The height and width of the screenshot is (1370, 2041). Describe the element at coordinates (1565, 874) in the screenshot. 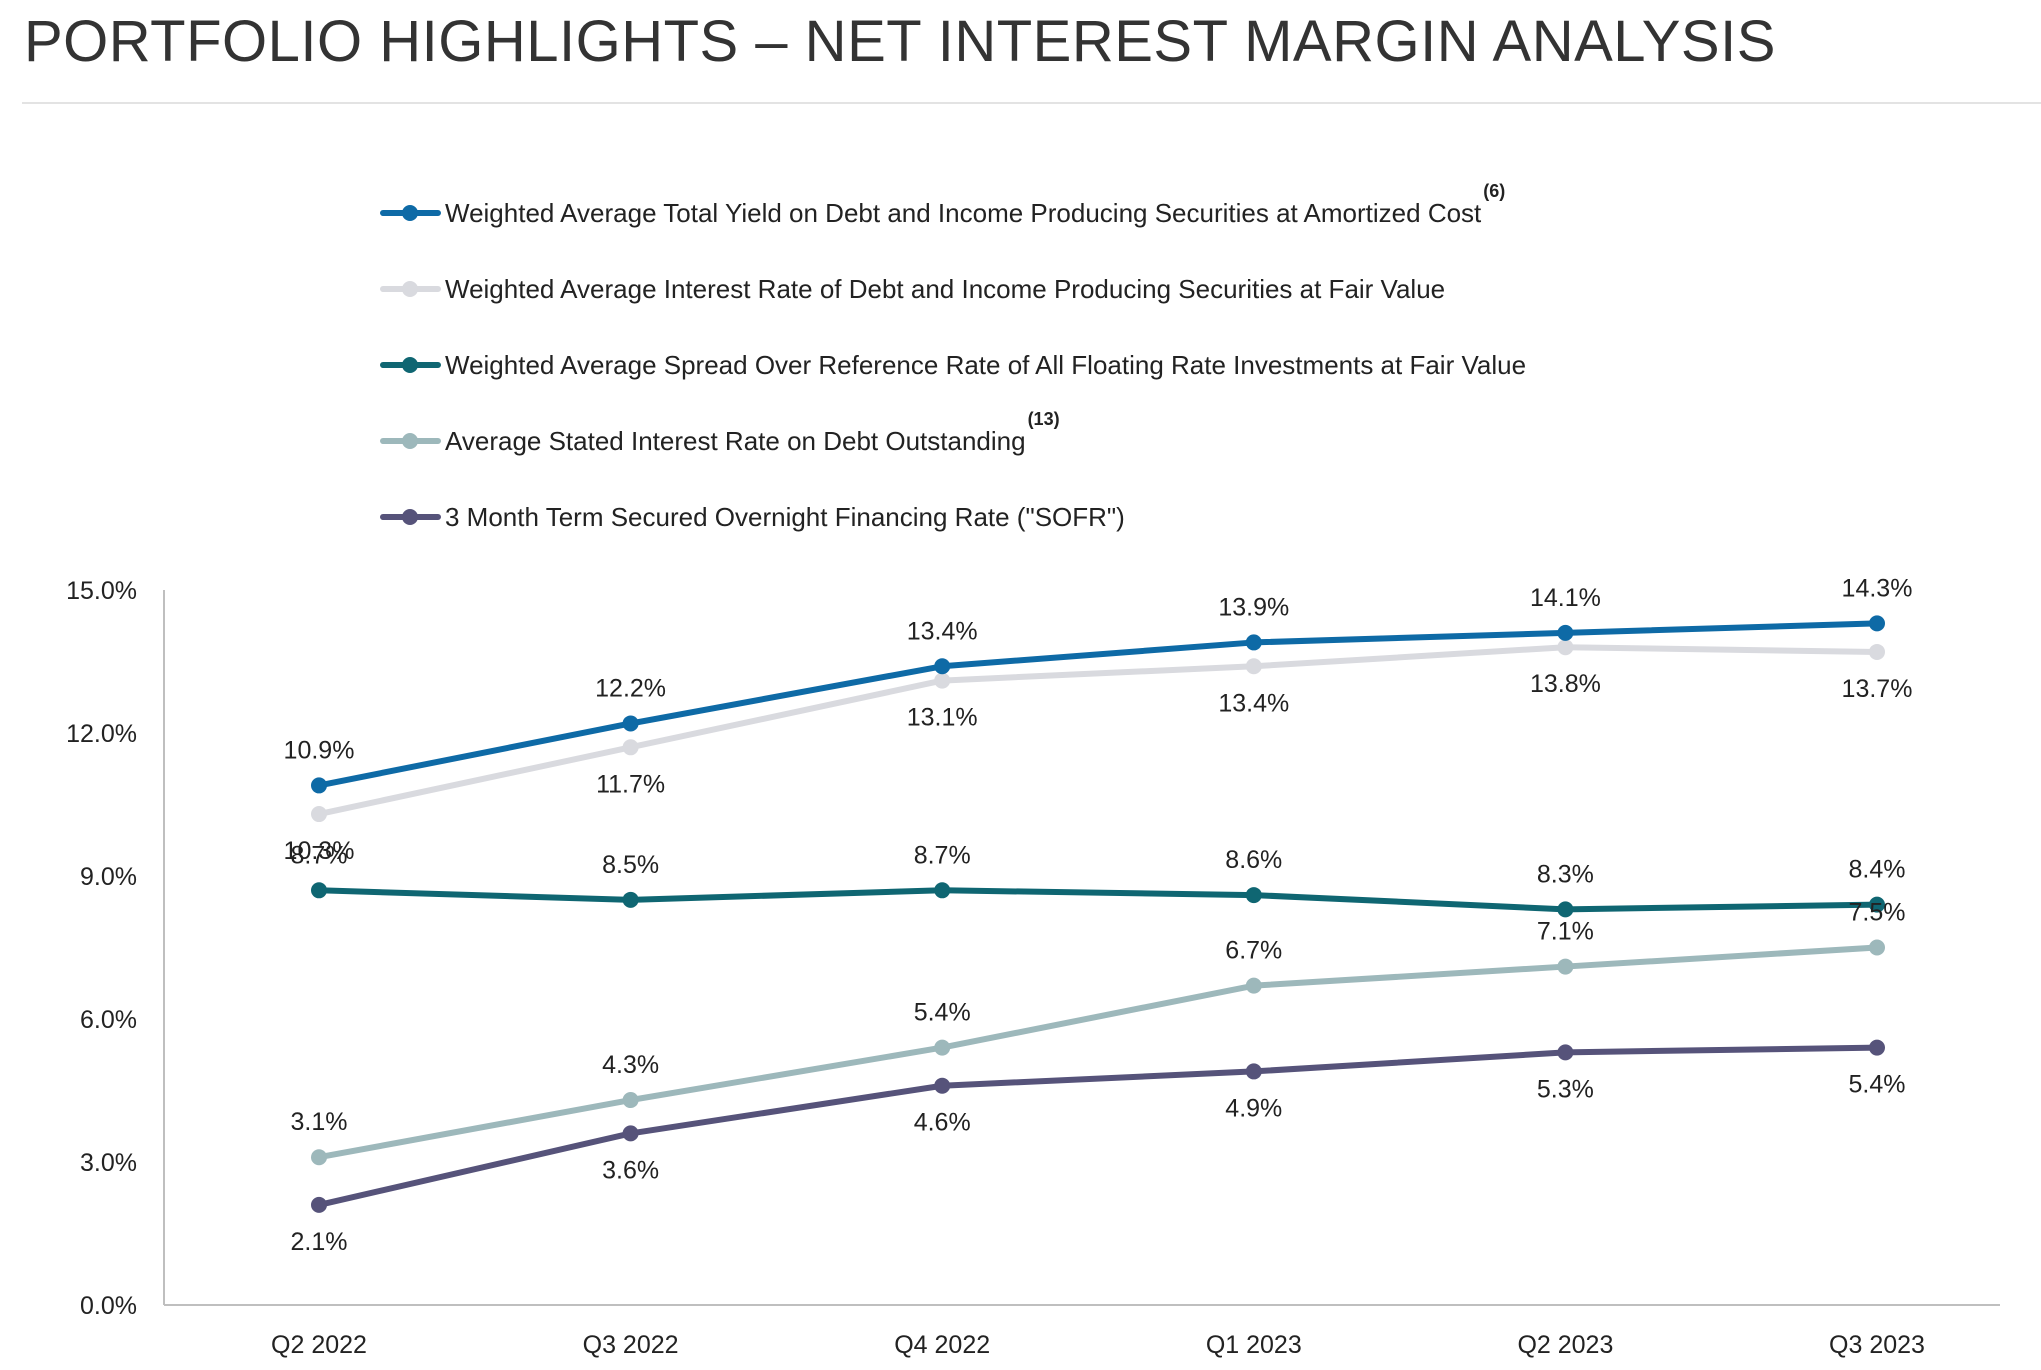

I see `data-label: 8.3%` at that location.